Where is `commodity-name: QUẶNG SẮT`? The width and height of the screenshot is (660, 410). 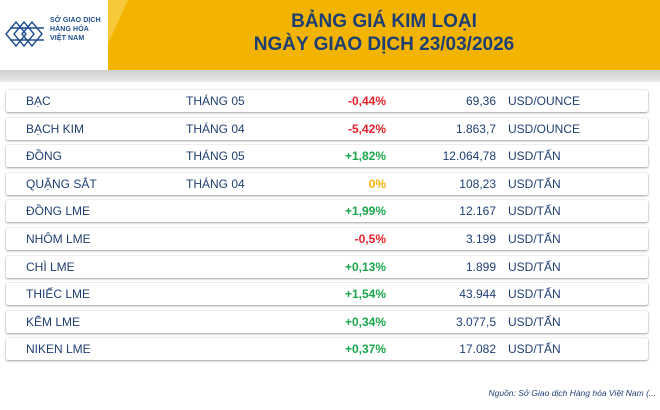
commodity-name: QUẶNG SẮT is located at coordinates (61, 183).